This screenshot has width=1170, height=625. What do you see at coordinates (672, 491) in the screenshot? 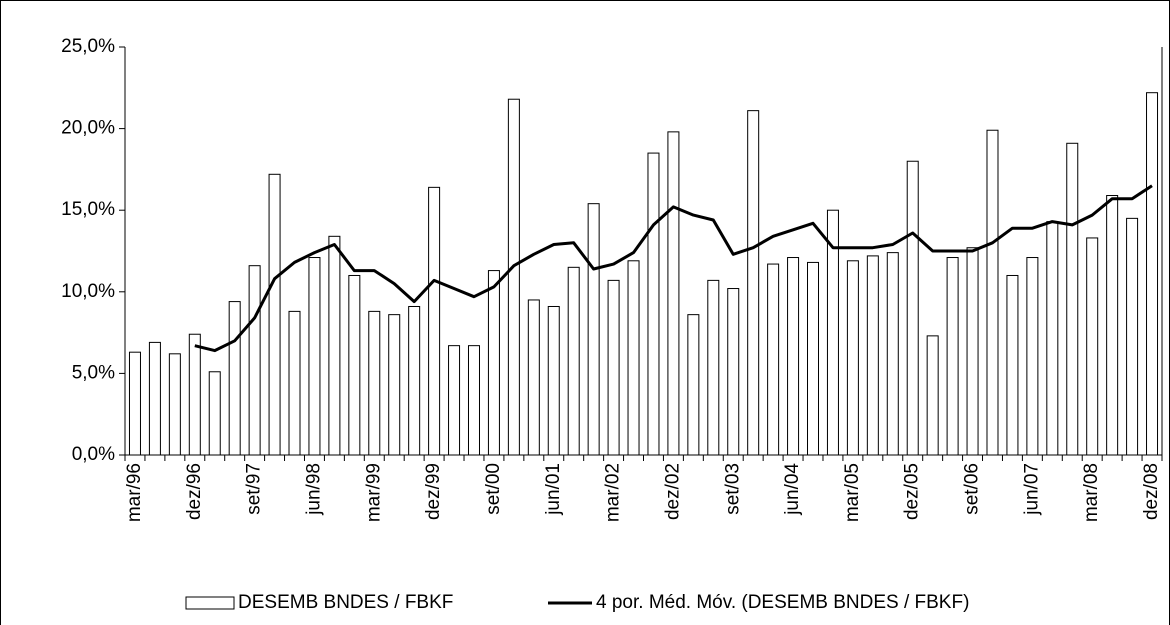
I see `x-tick-label: dez/02` at bounding box center [672, 491].